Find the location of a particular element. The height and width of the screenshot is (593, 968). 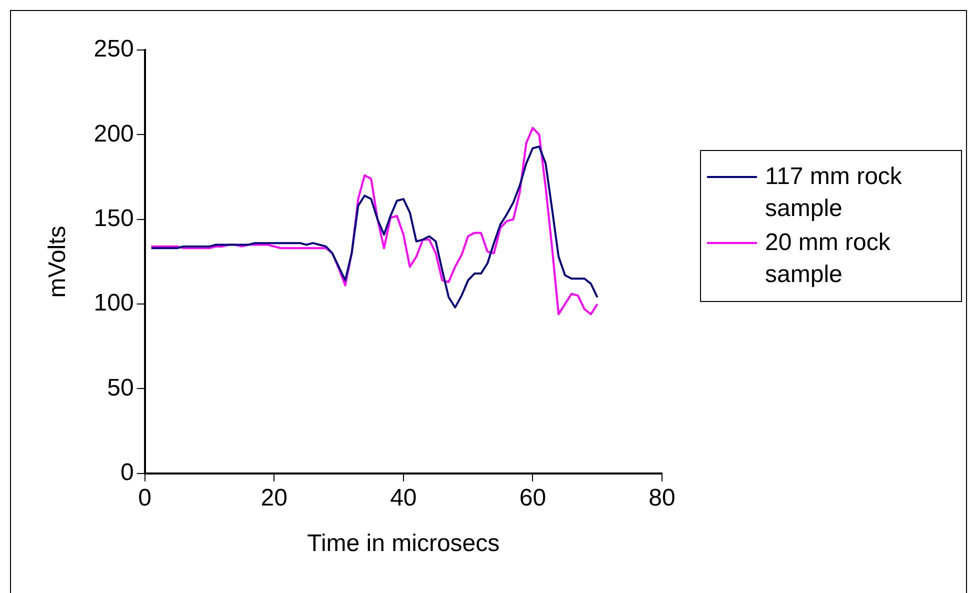

x-tick-label: 0 is located at coordinates (145, 498).